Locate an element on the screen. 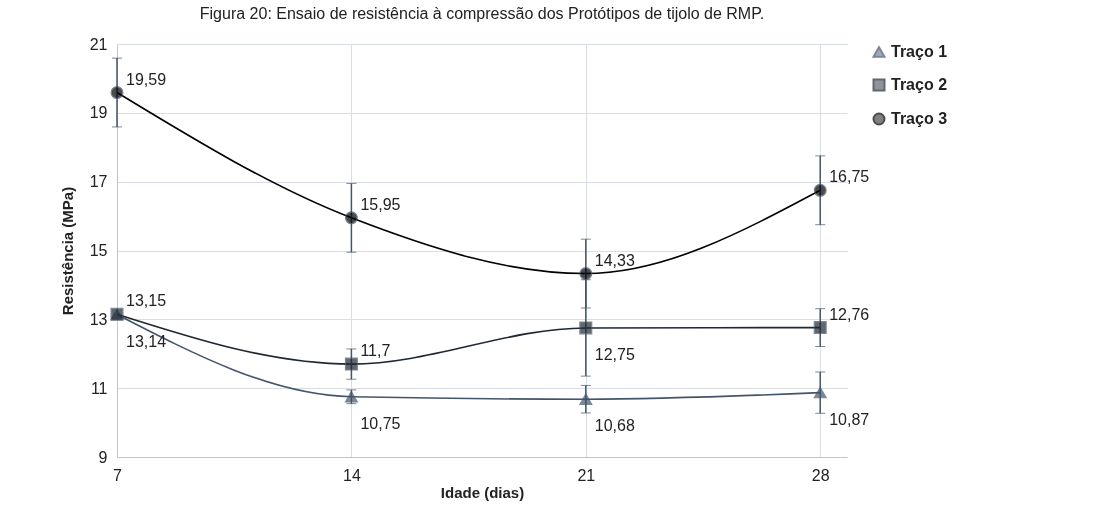 This screenshot has height=515, width=1118. y-tick-label: 19 is located at coordinates (98, 113).